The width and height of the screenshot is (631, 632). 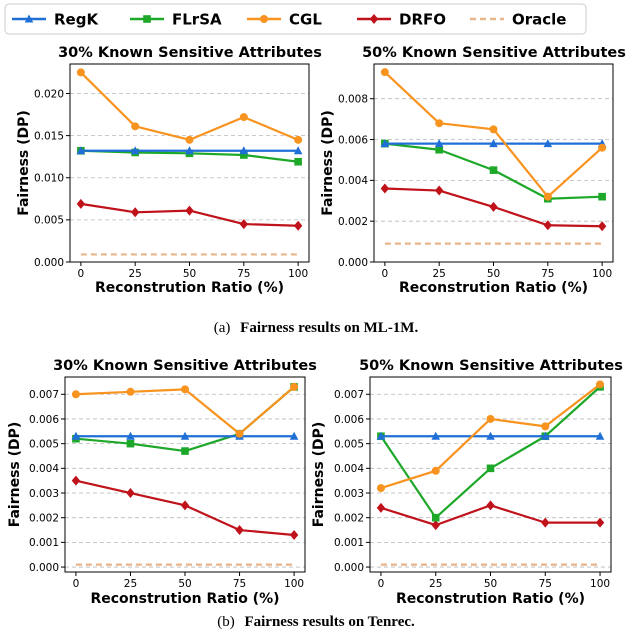 I want to click on legend-item-flrsa: FLrSA, so click(x=176, y=20).